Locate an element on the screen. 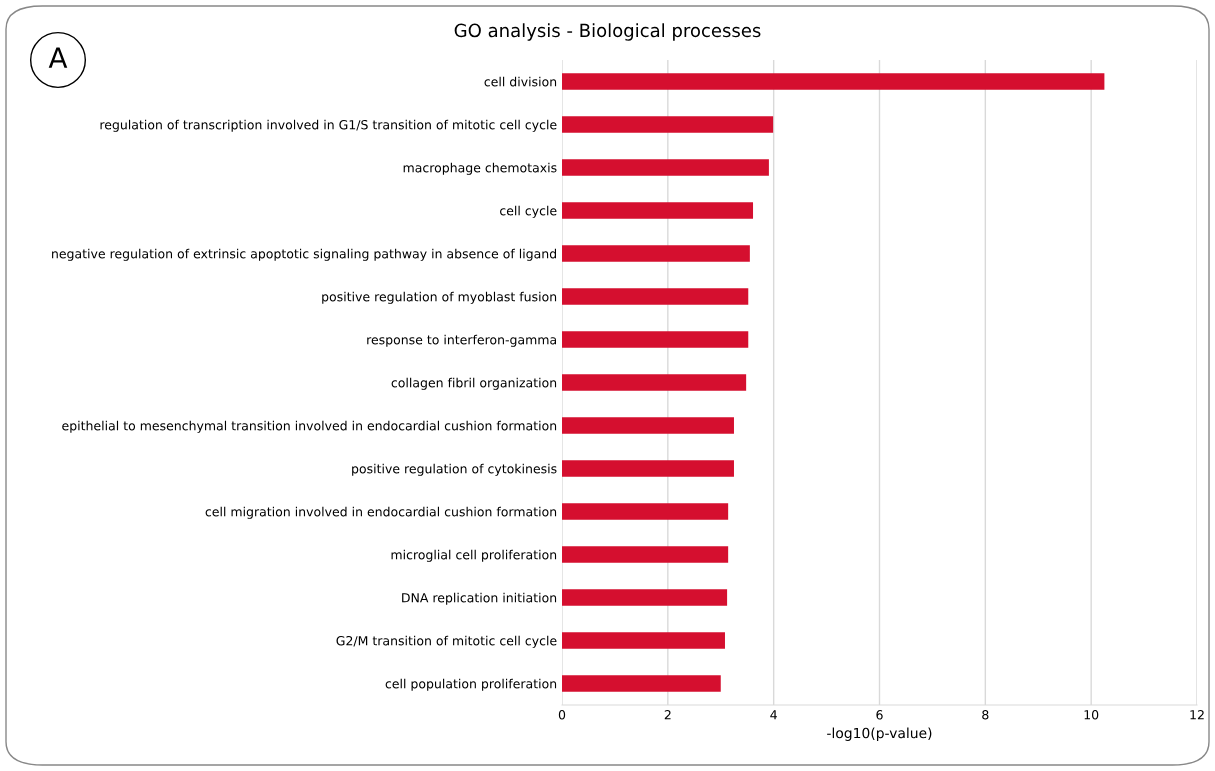 The image size is (1215, 771). y-tick-label: positive regulation of cytokinesis is located at coordinates (454, 469).